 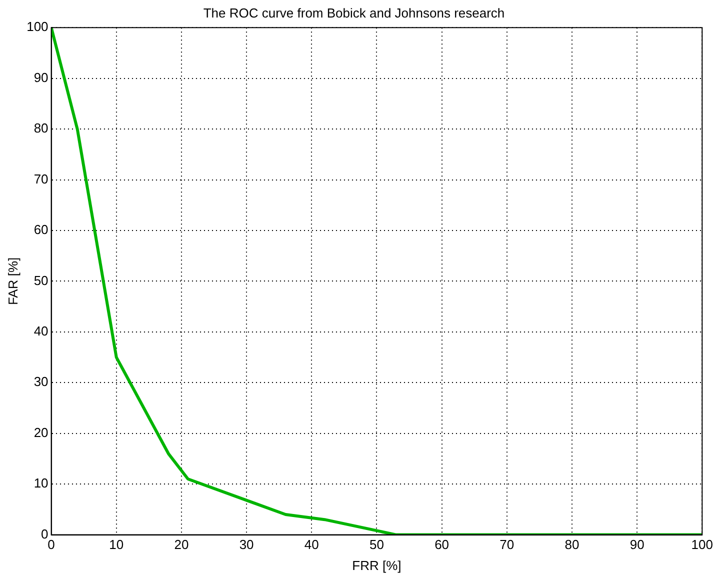 What do you see at coordinates (442, 544) in the screenshot?
I see `x-tick-label: 60` at bounding box center [442, 544].